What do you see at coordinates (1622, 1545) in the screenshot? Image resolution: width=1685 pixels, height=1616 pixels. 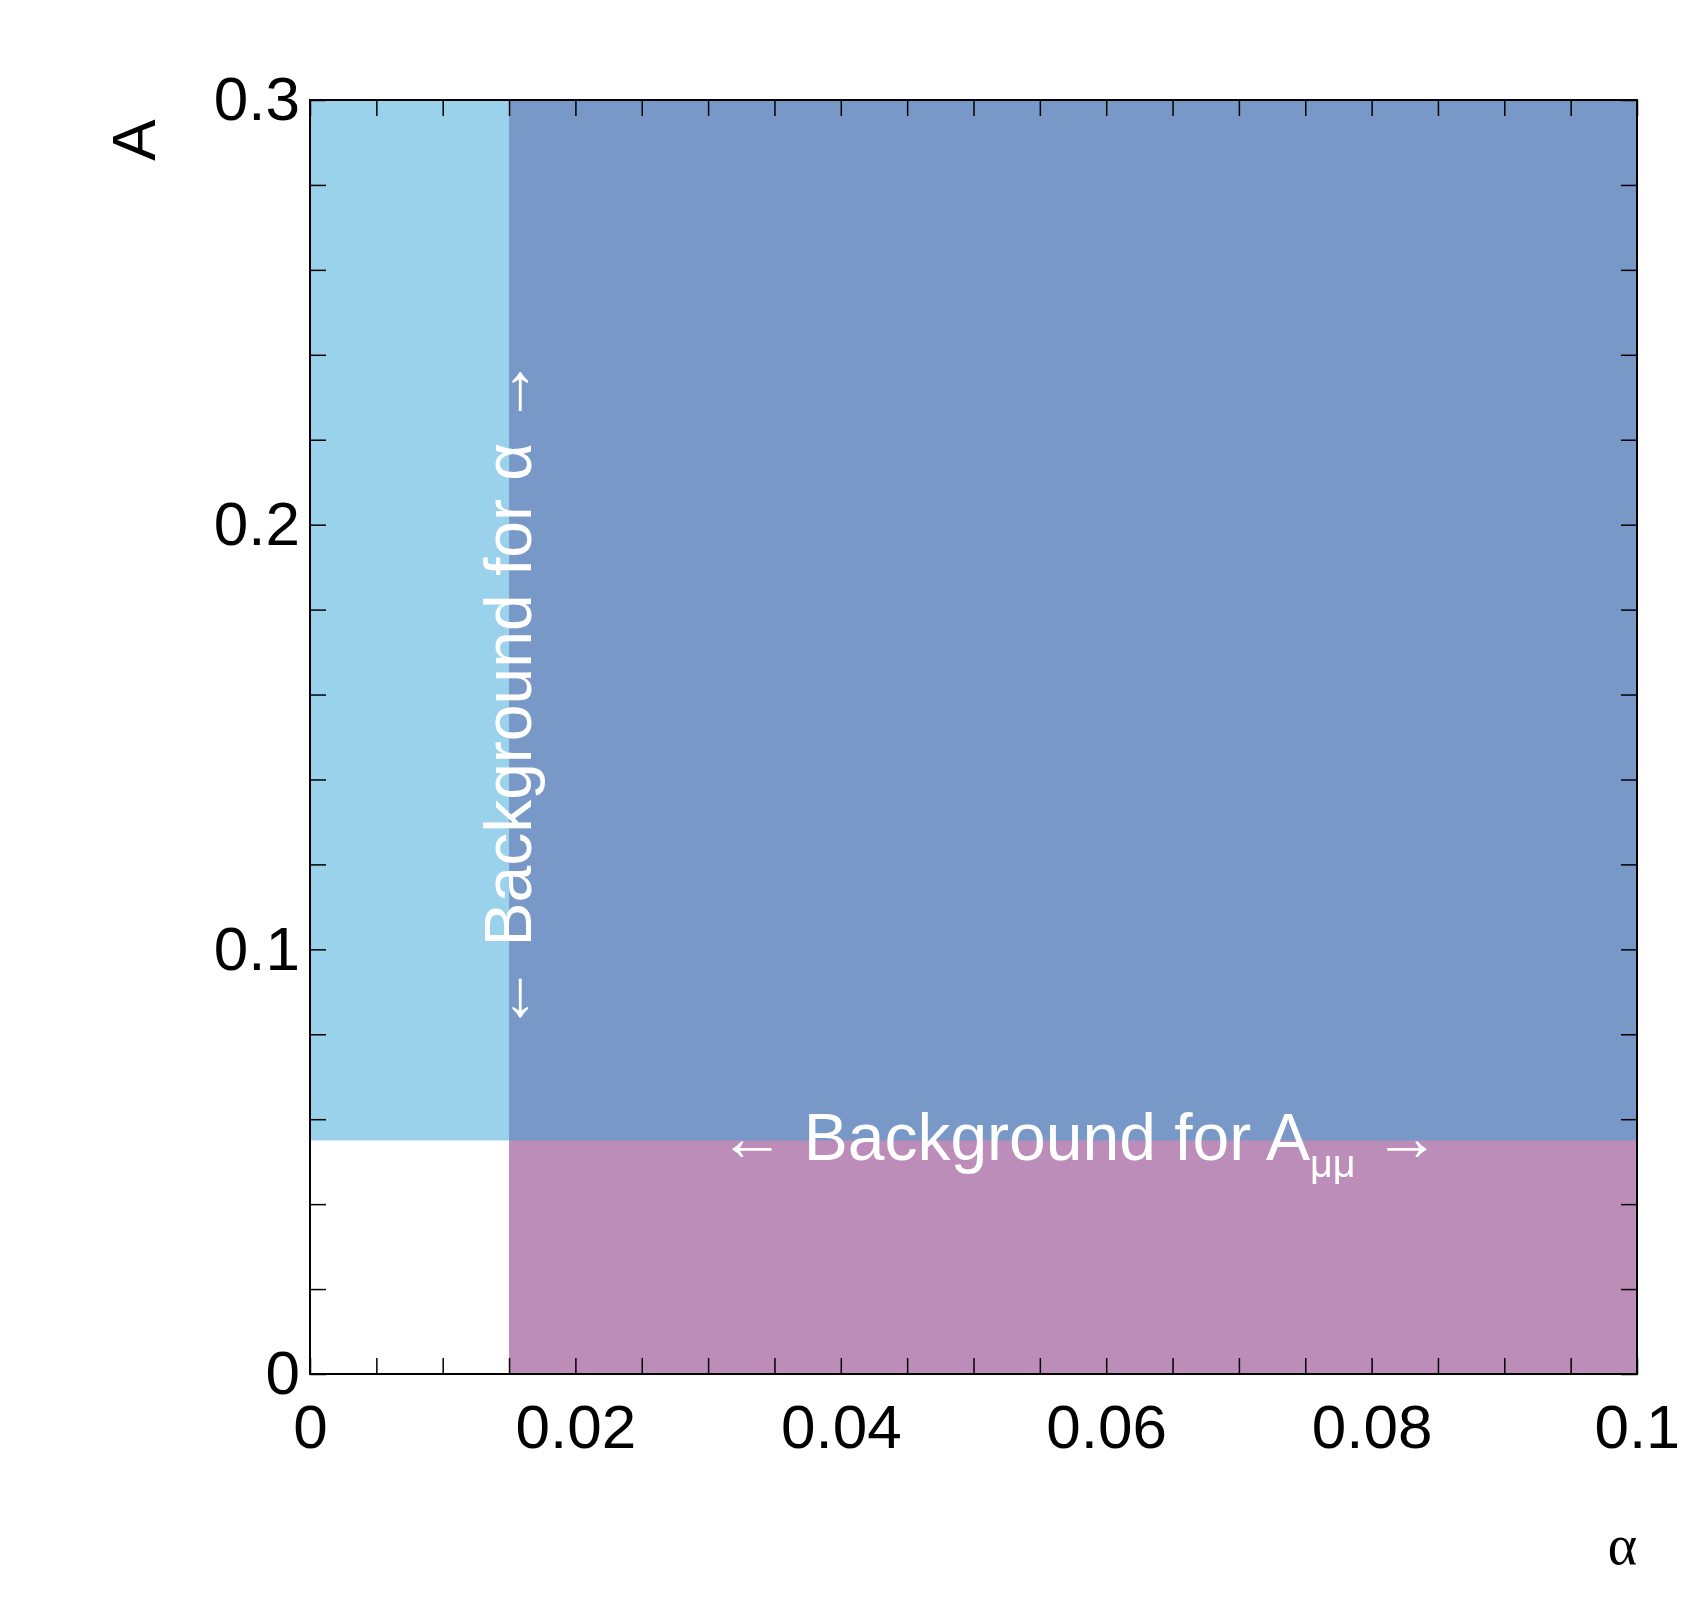 I see `x-axis-title: α` at bounding box center [1622, 1545].